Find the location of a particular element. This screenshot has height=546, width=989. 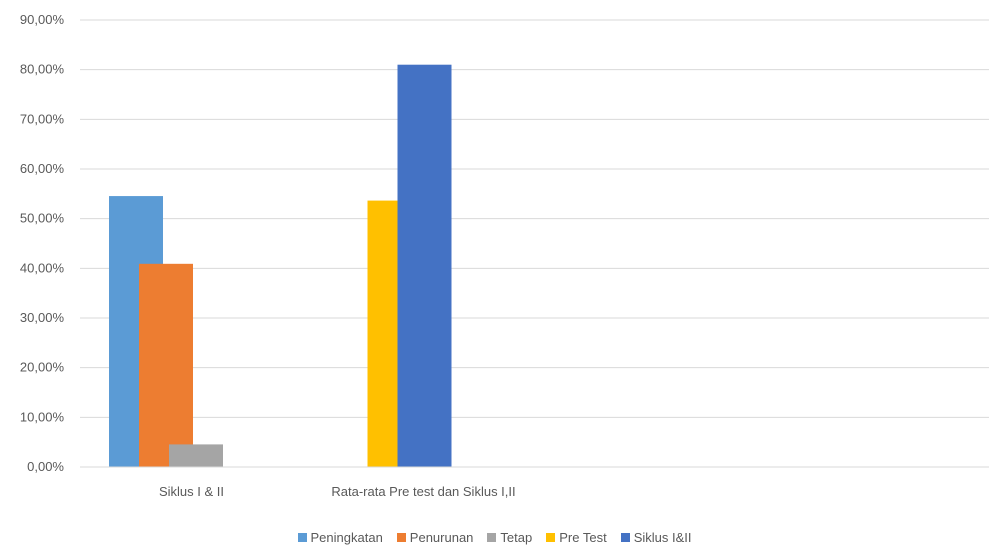

legend-label: Pre Test is located at coordinates (583, 537).